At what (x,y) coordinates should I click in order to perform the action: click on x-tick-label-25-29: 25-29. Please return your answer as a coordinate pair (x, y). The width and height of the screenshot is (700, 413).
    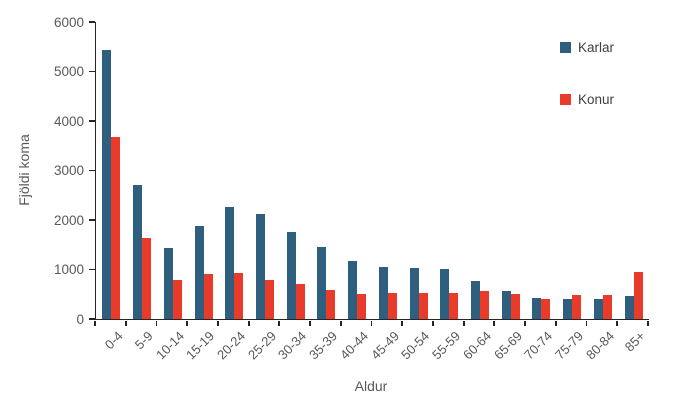
    Looking at the image, I should click on (261, 345).